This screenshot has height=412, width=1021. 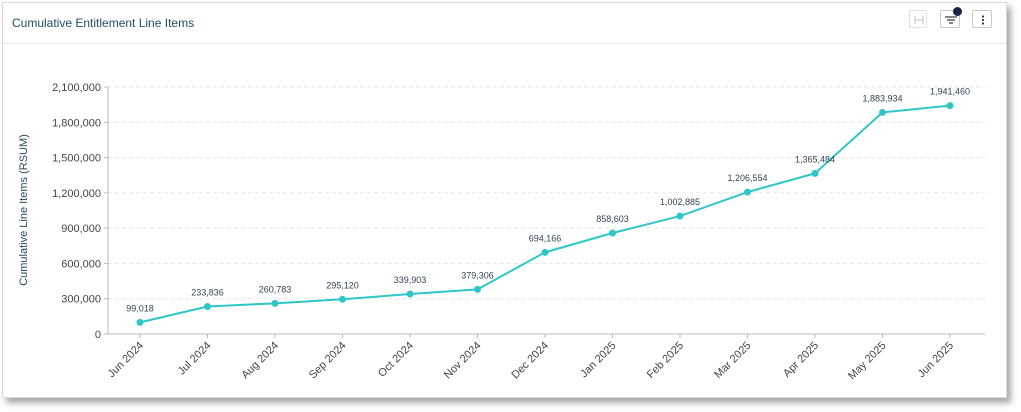 I want to click on x-tick-label: Jul 2024, so click(x=195, y=359).